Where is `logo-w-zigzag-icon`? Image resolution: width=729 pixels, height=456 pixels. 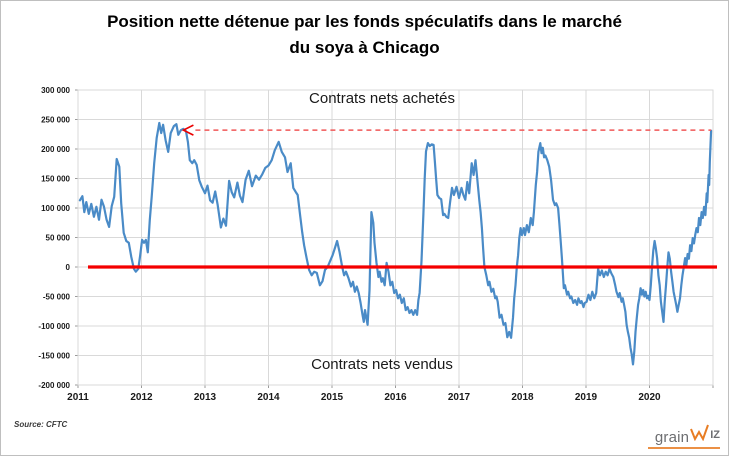
logo-w-zigzag-icon is located at coordinates (700, 434).